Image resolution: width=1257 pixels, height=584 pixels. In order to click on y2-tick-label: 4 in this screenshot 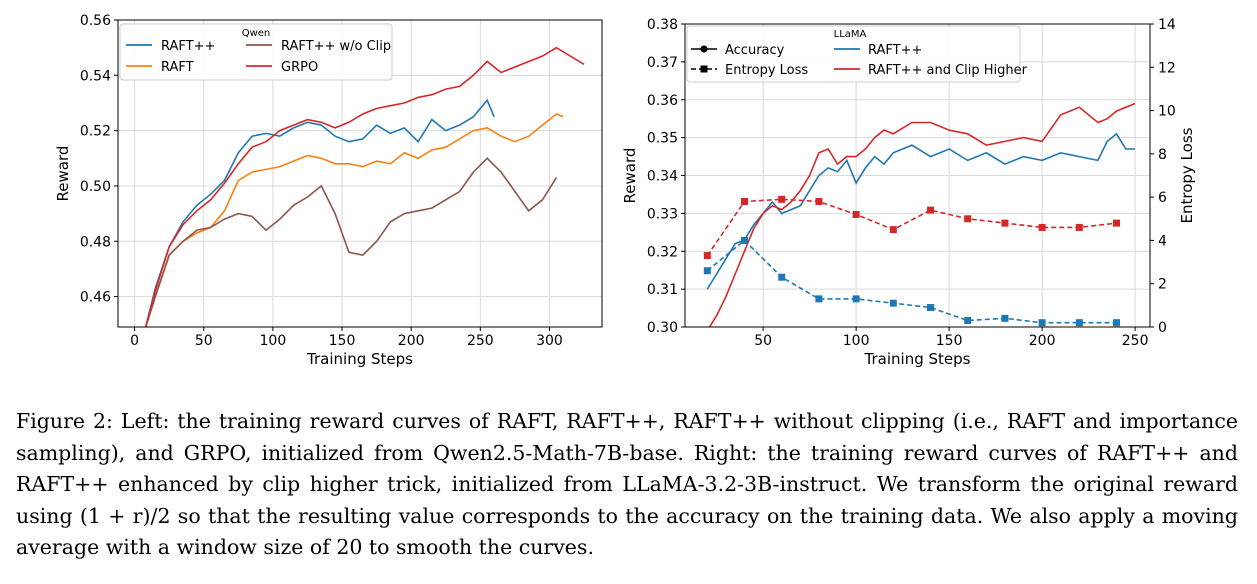, I will do `click(1162, 241)`.